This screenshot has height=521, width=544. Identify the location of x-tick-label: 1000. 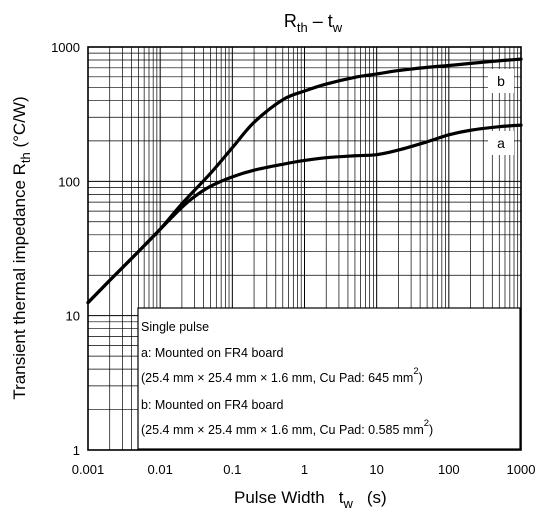
(521, 469).